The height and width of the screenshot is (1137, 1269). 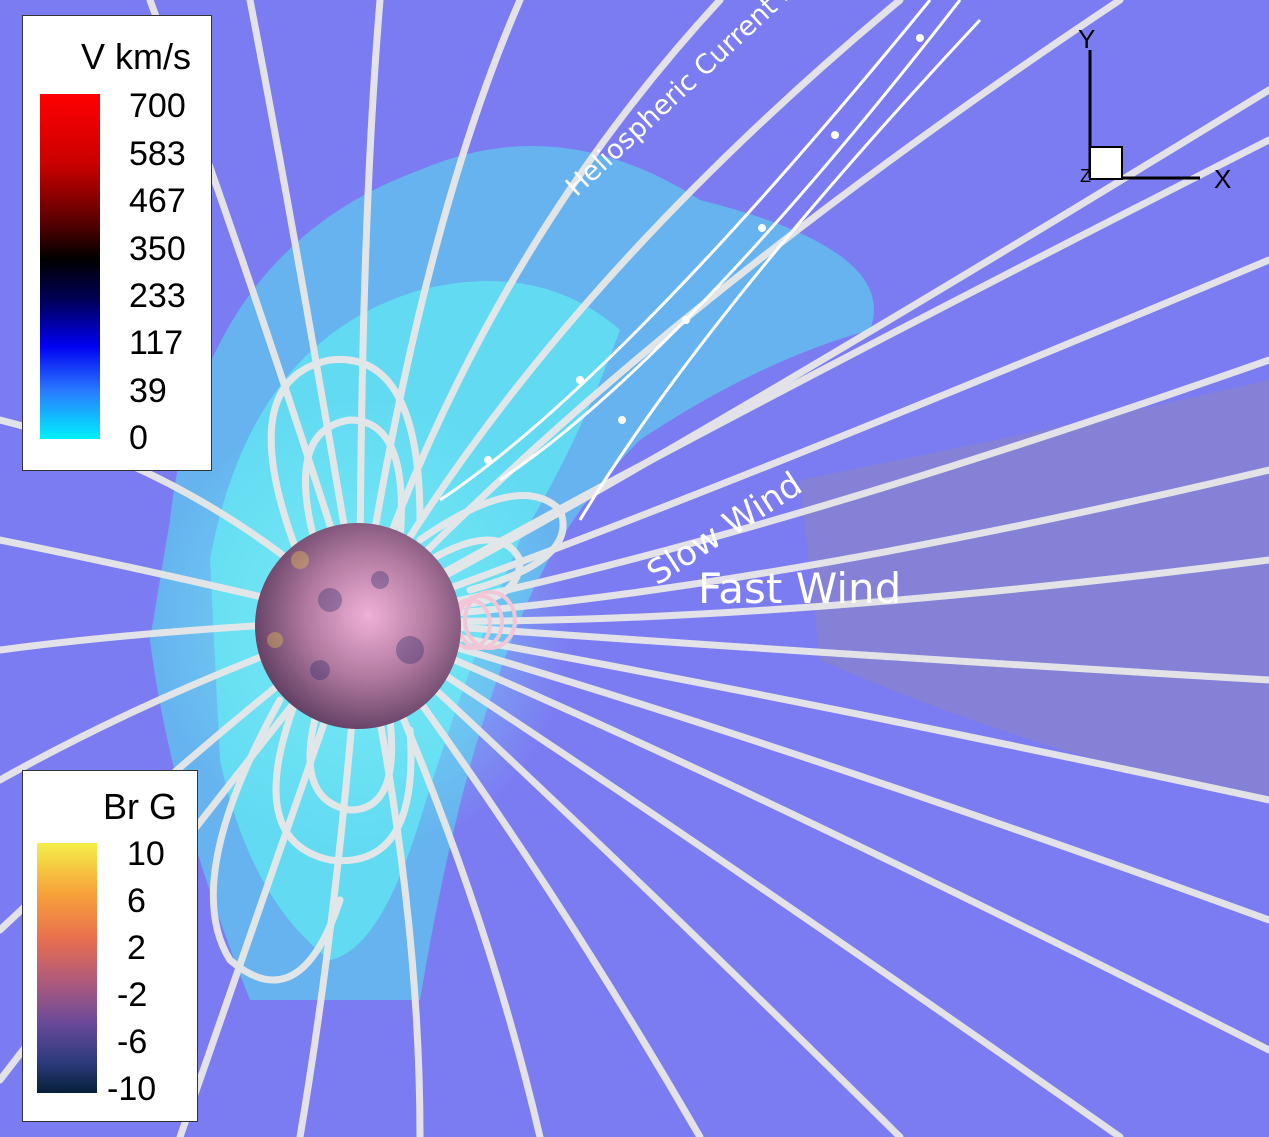 I want to click on field-colorbar, so click(x=67, y=968).